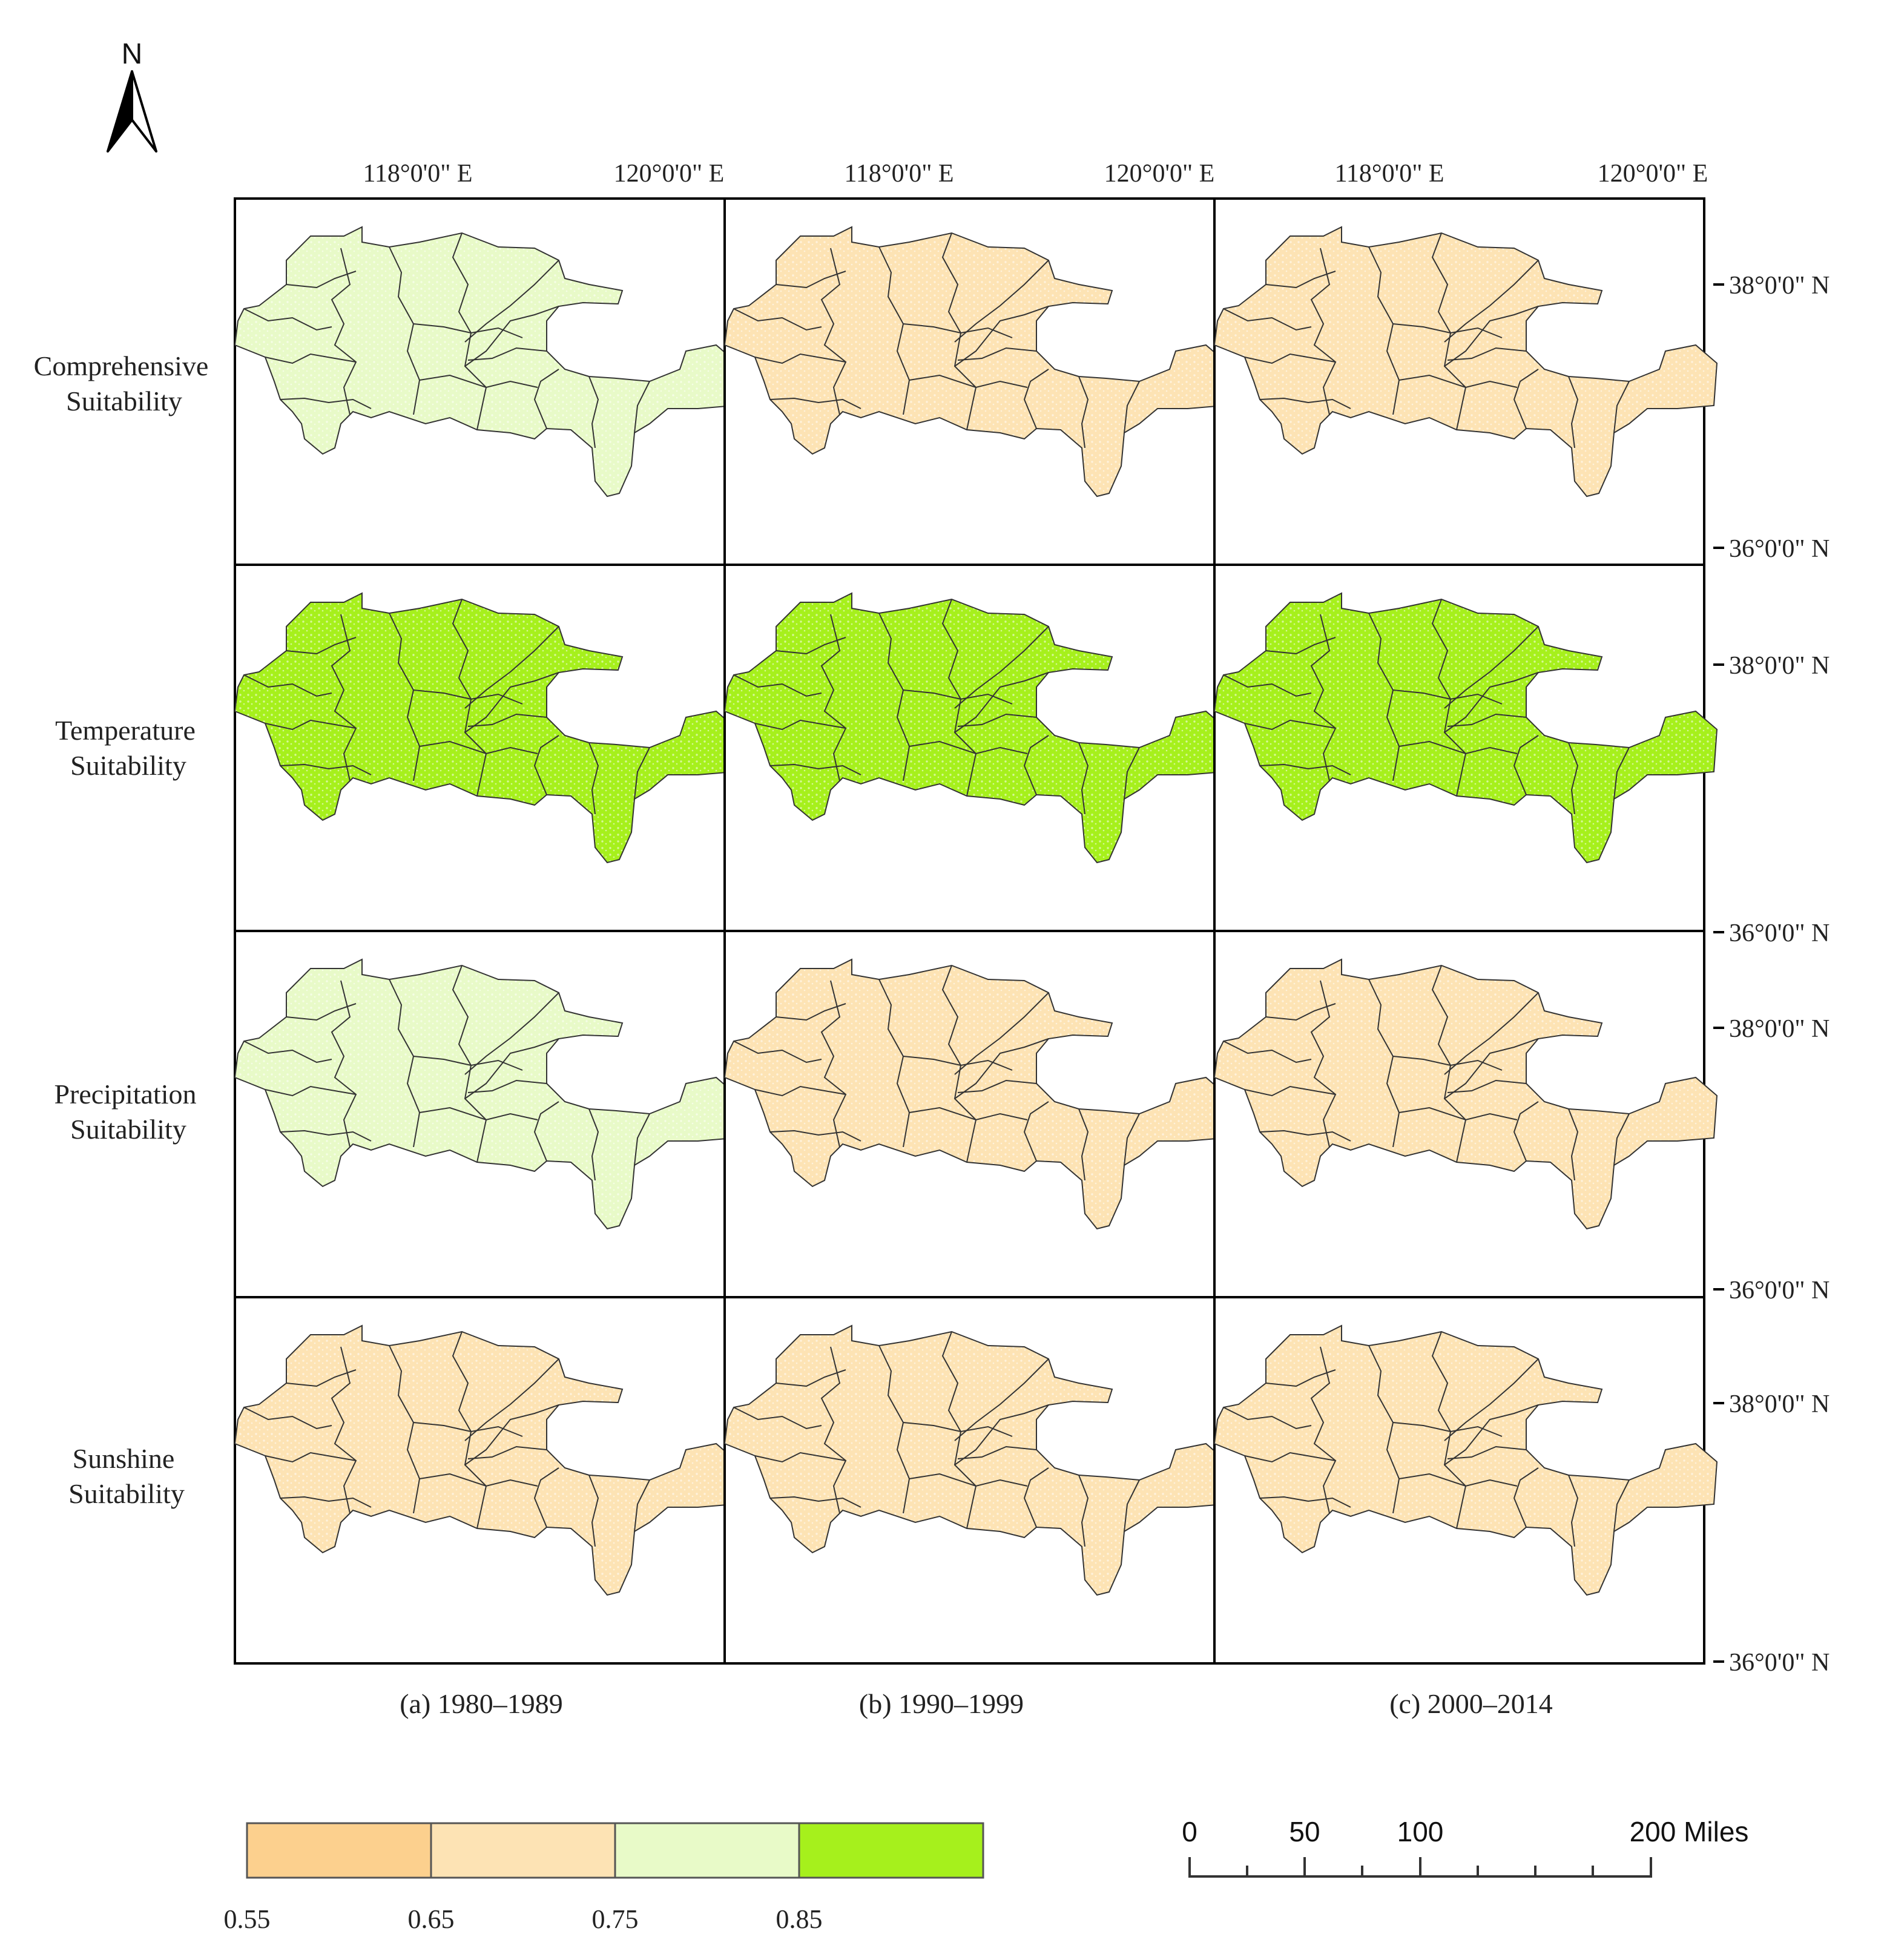 This screenshot has width=1884, height=1960. Describe the element at coordinates (126, 730) in the screenshot. I see `row-label-line1: Temperature` at that location.